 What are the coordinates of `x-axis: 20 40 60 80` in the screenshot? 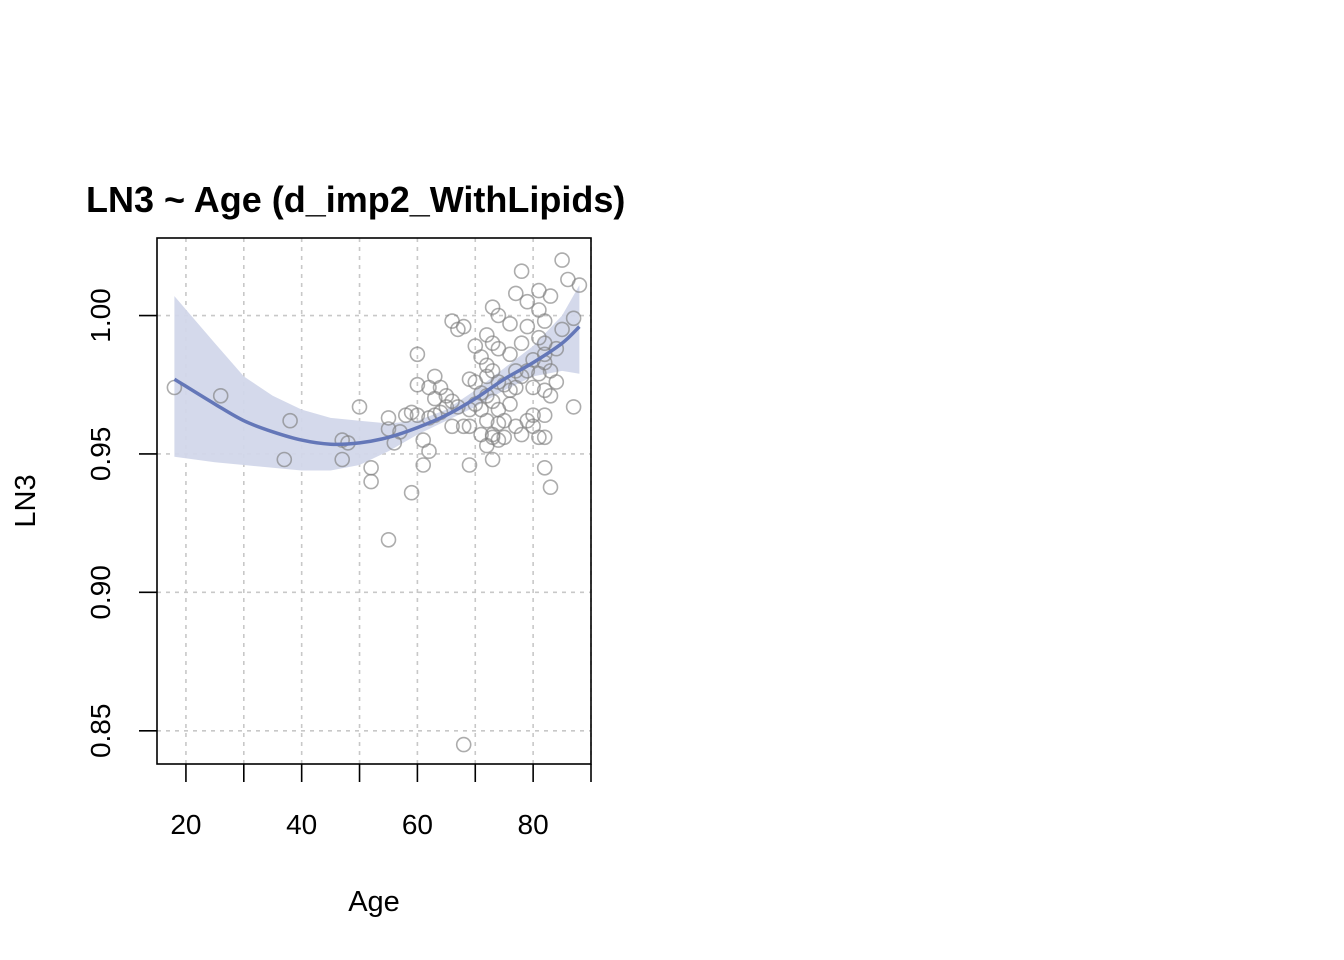 It's located at (381, 802).